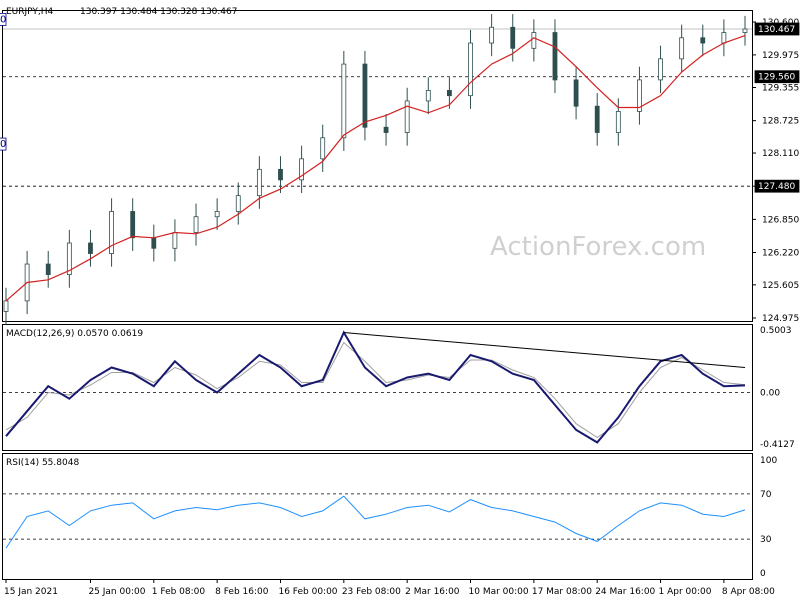  What do you see at coordinates (179, 592) in the screenshot?
I see `time-tick-label-2: 1 Feb 08:00` at bounding box center [179, 592].